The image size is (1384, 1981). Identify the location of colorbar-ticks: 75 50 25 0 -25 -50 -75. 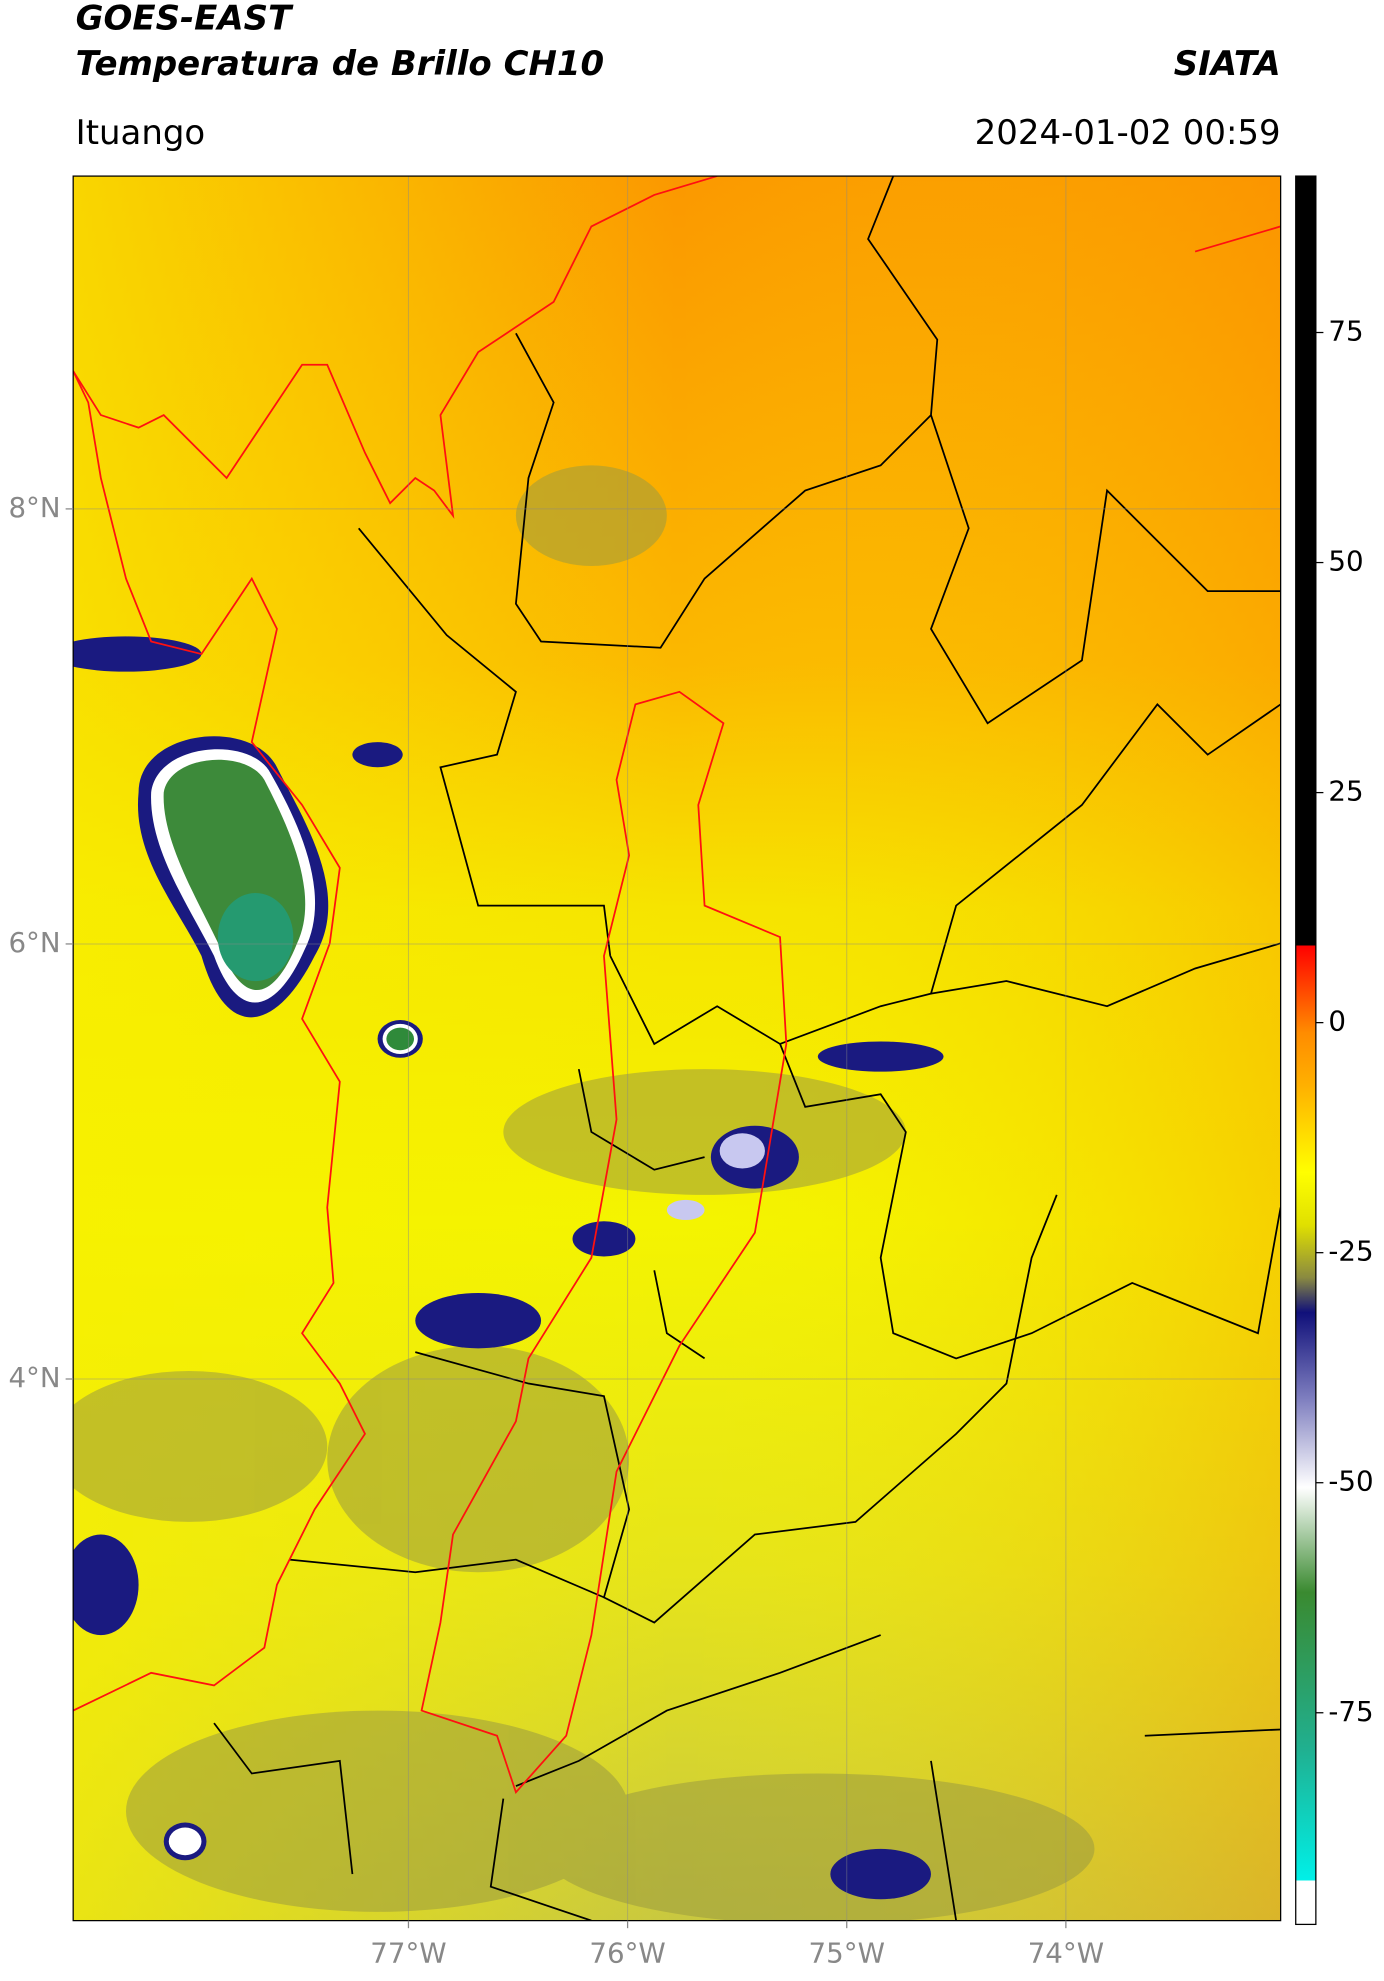
(1344, 1021).